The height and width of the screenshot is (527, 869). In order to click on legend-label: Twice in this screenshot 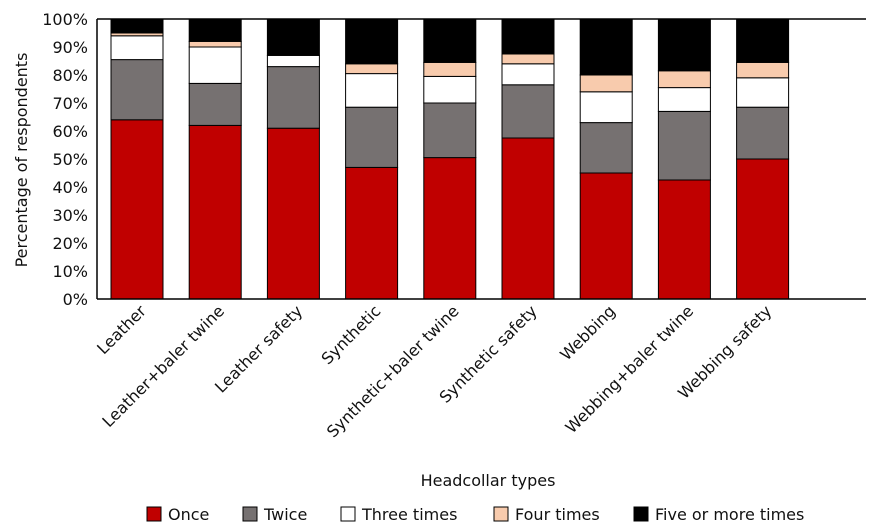, I will do `click(285, 514)`.